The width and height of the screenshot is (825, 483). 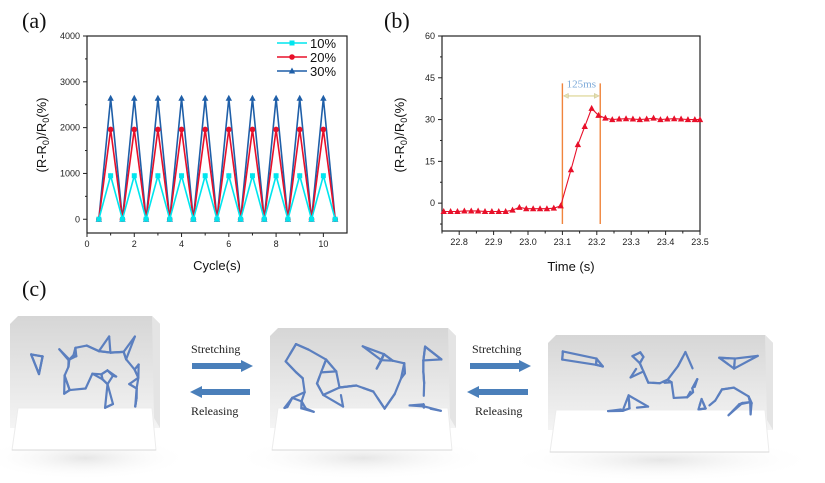 What do you see at coordinates (700, 242) in the screenshot?
I see `x-tick-label: 23.5` at bounding box center [700, 242].